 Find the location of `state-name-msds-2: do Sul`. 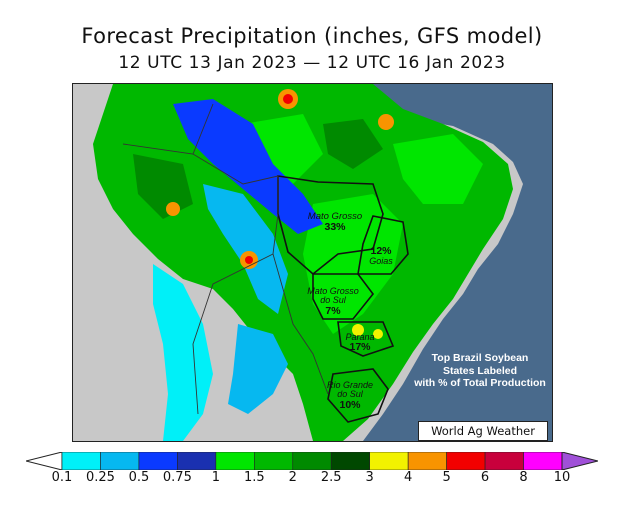

state-name-msds-2: do Sul is located at coordinates (333, 300).